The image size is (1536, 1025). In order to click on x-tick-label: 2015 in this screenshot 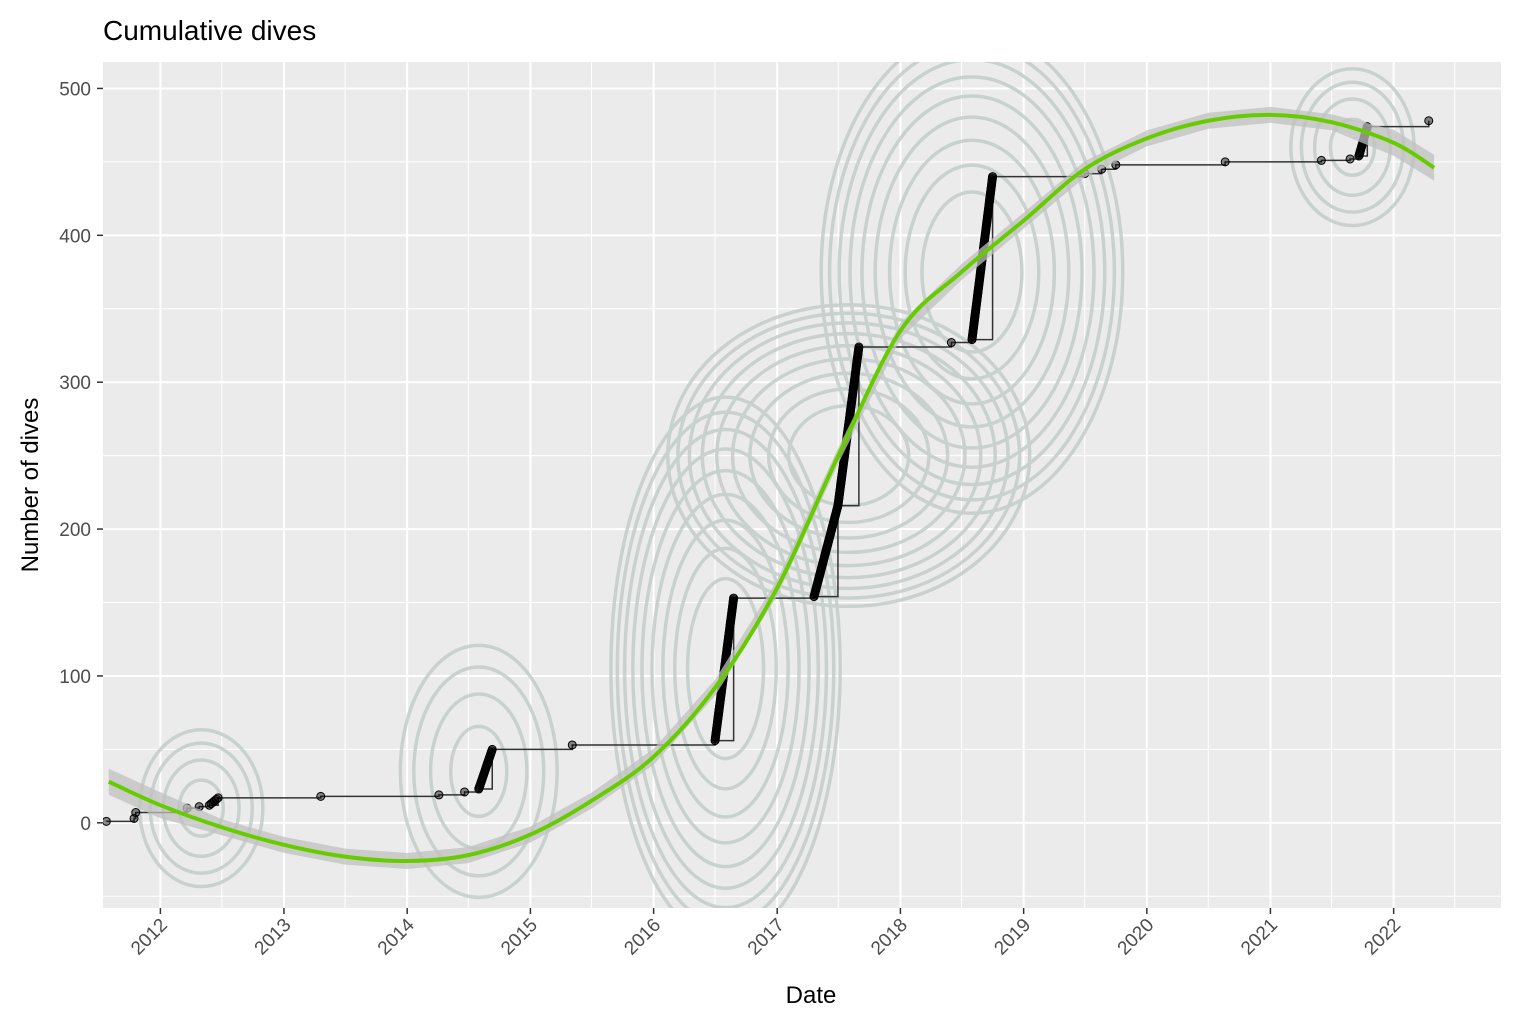, I will do `click(519, 937)`.